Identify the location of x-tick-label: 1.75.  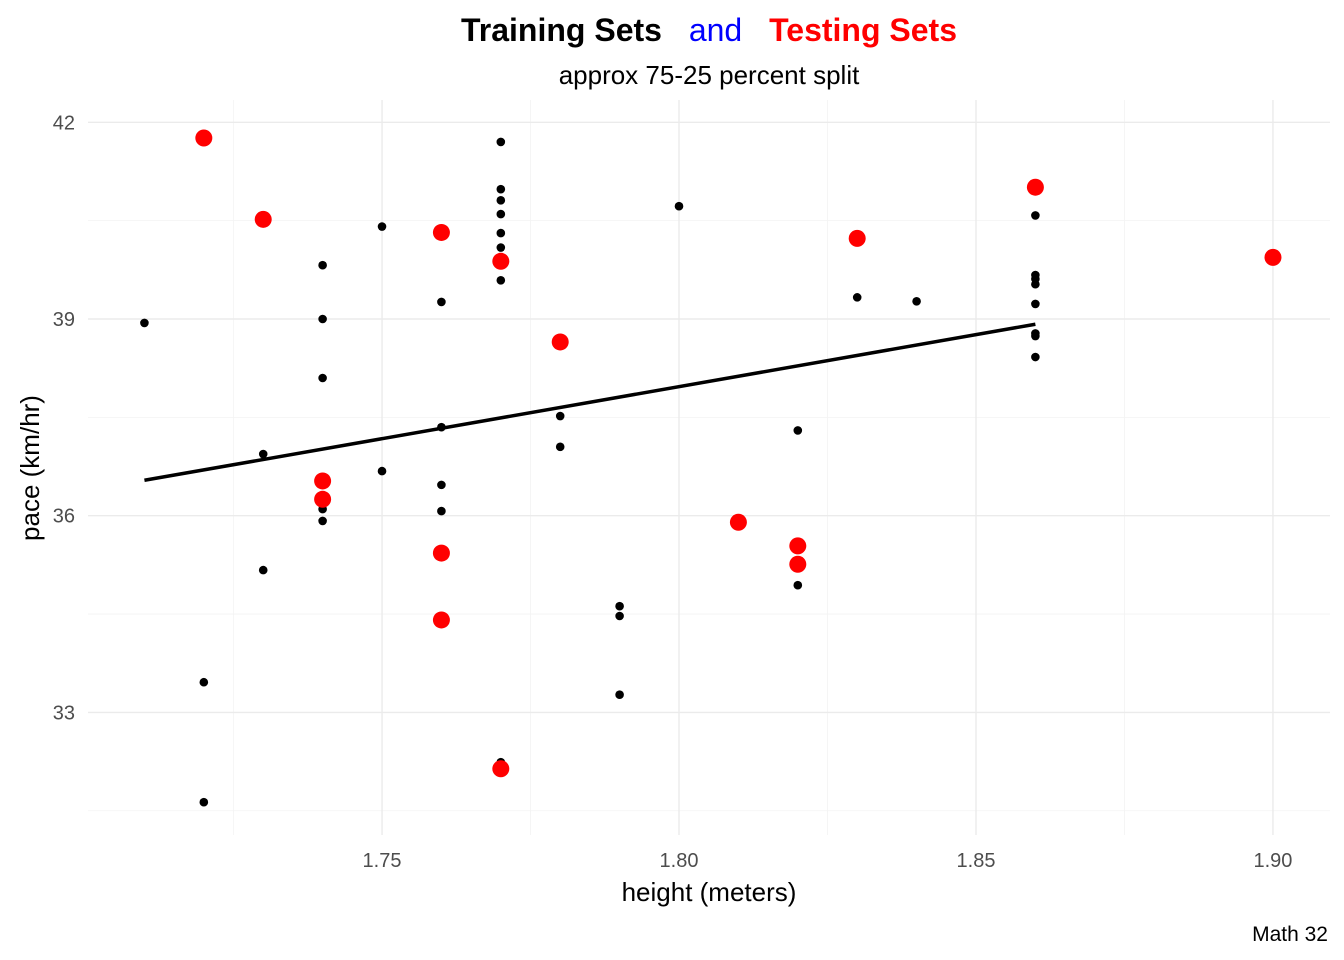
(382, 861).